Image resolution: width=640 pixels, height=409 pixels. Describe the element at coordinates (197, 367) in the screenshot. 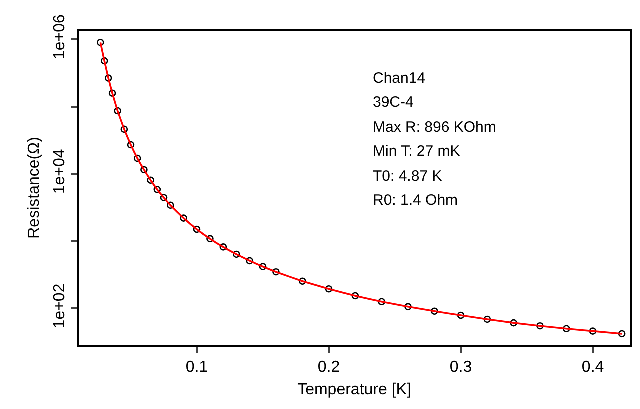

I see `x-tick-label: 0.1` at that location.